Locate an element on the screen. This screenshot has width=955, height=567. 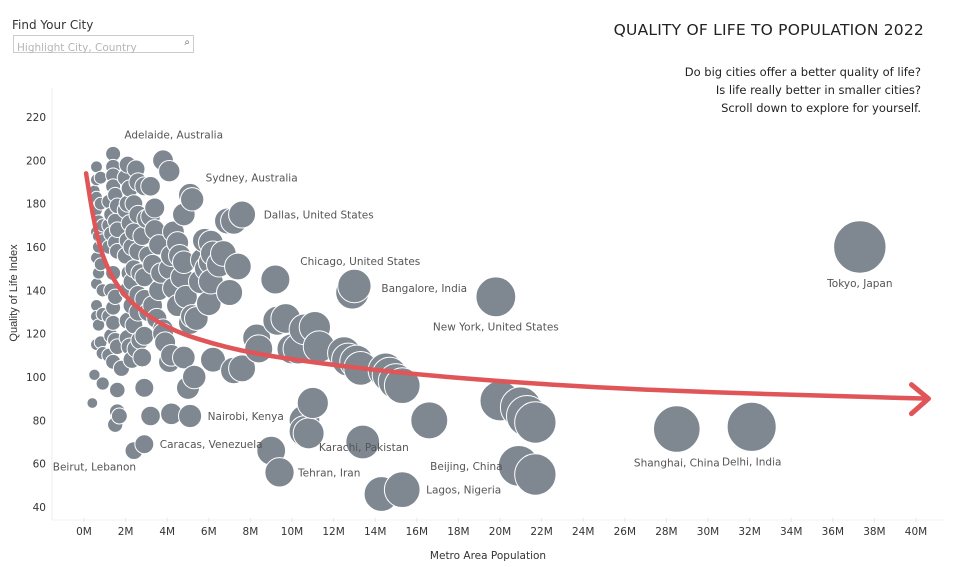
x-tick-label: 4M is located at coordinates (167, 532).